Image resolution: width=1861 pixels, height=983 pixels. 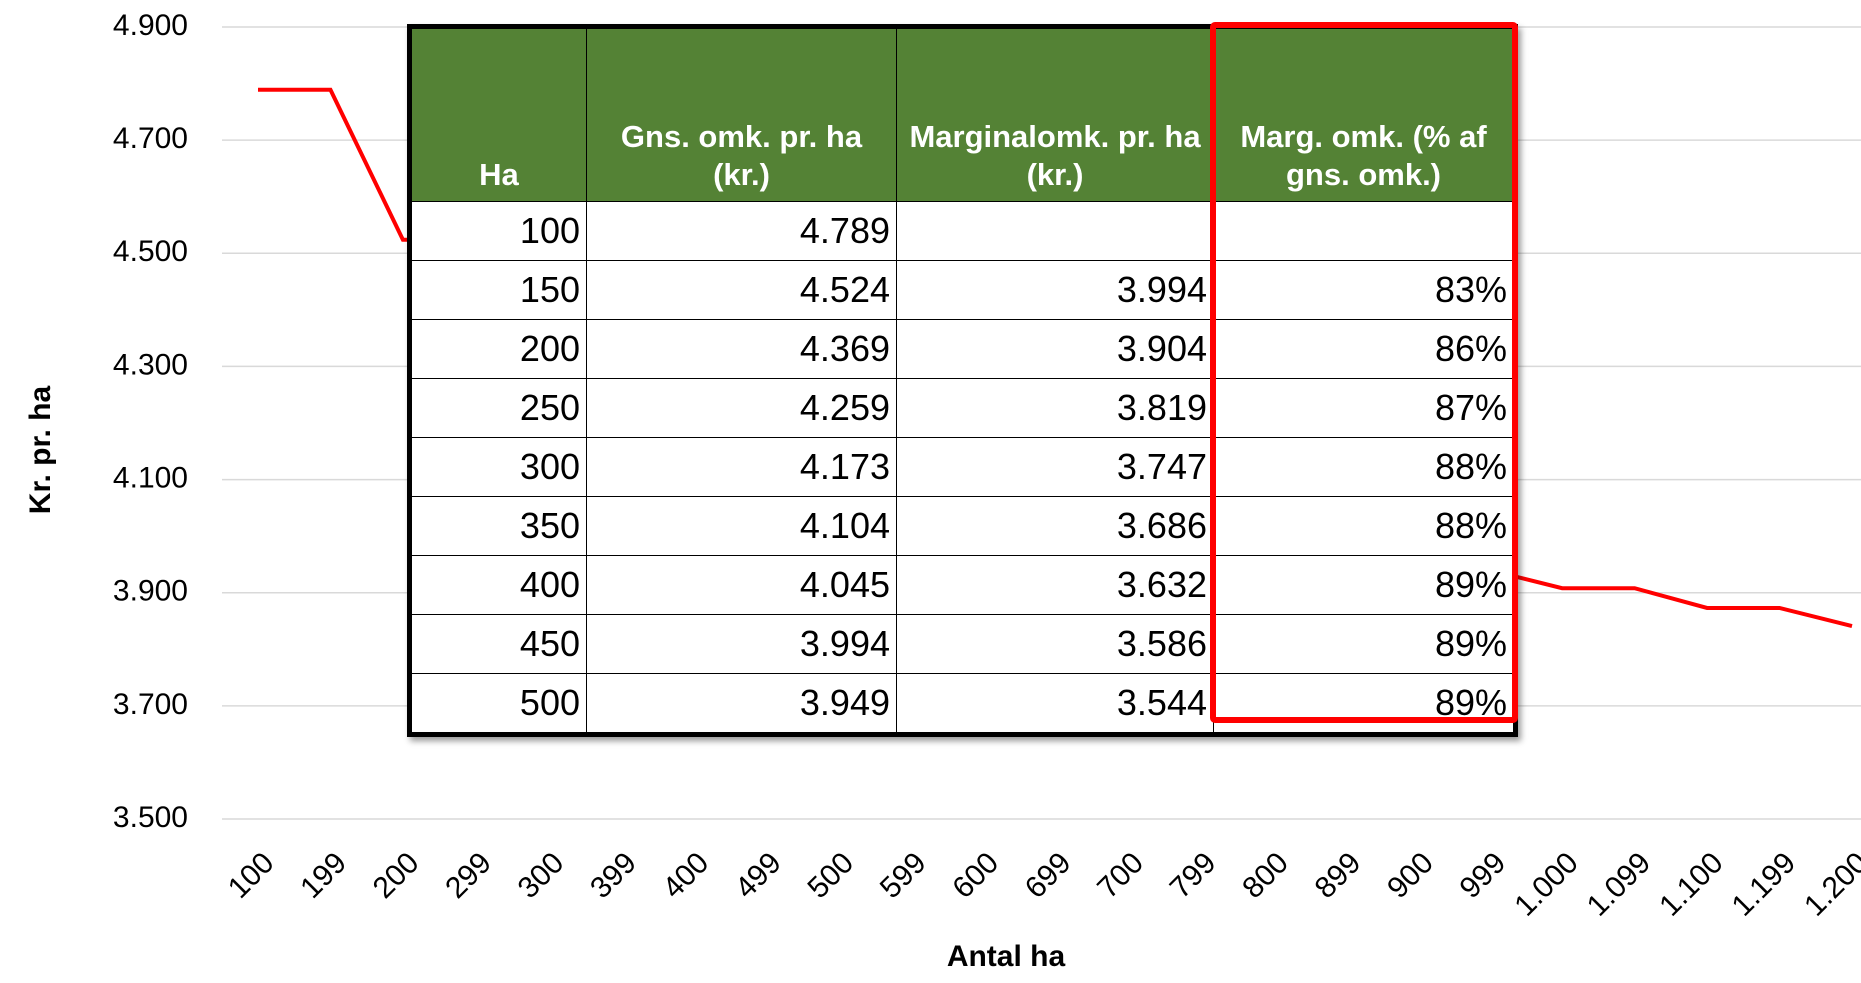 I want to click on table-cell: 83%, so click(x=1364, y=290).